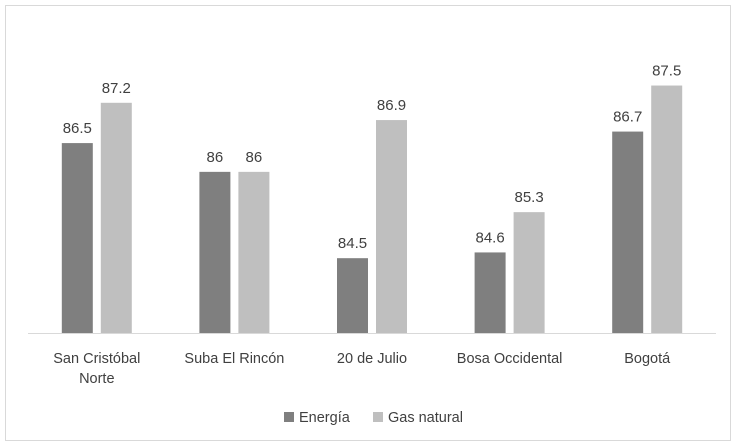 This screenshot has height=448, width=738. I want to click on data-label-energia-0: 86.5, so click(77, 128).